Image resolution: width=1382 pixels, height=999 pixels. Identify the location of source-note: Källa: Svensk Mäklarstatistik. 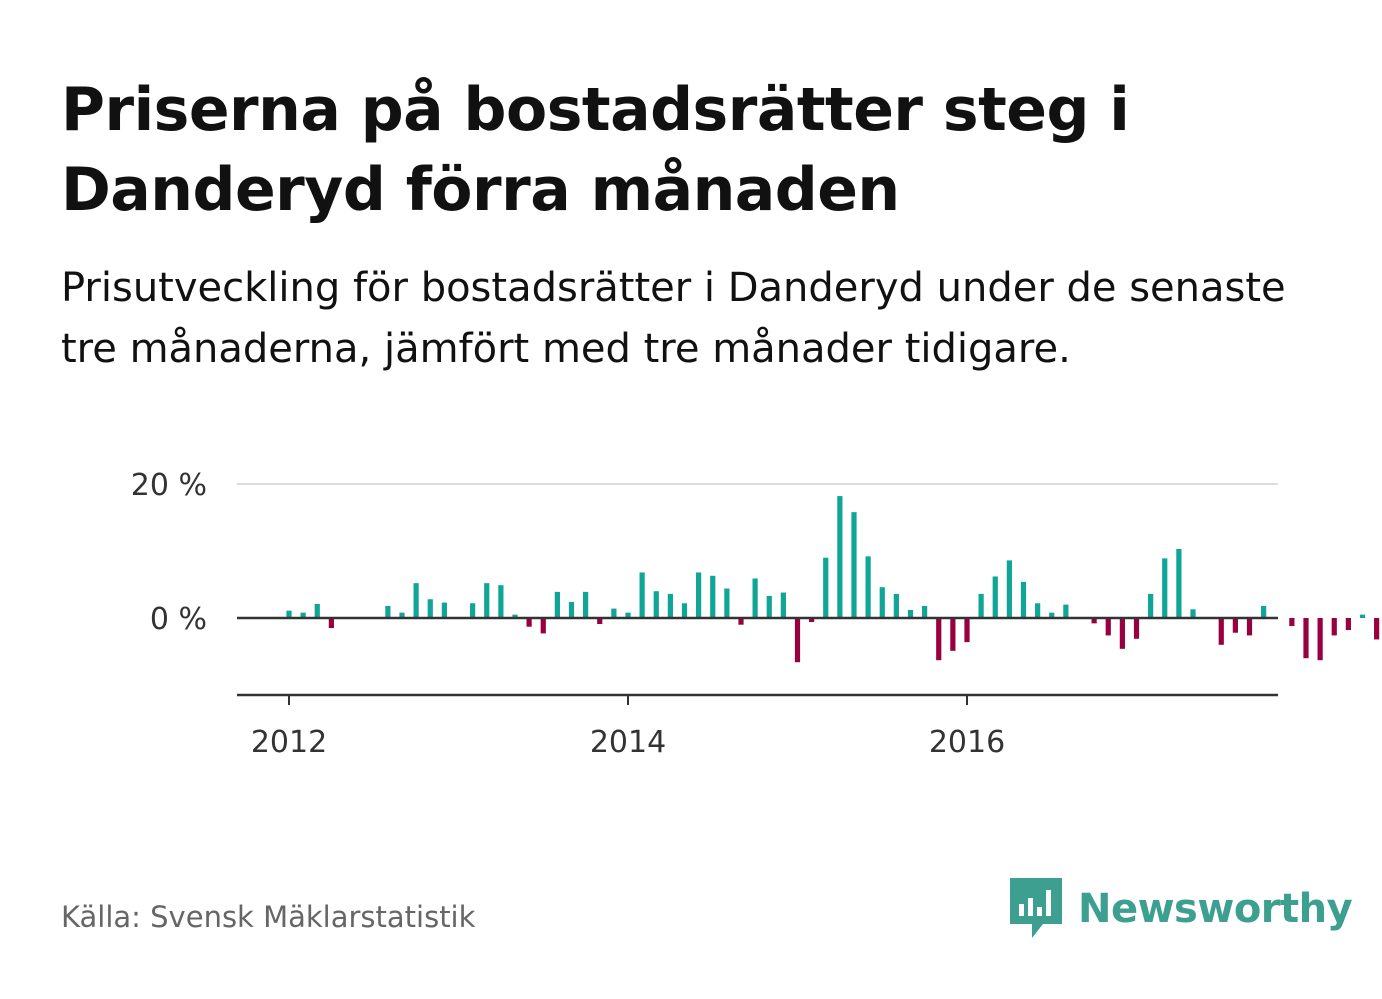
(268, 917).